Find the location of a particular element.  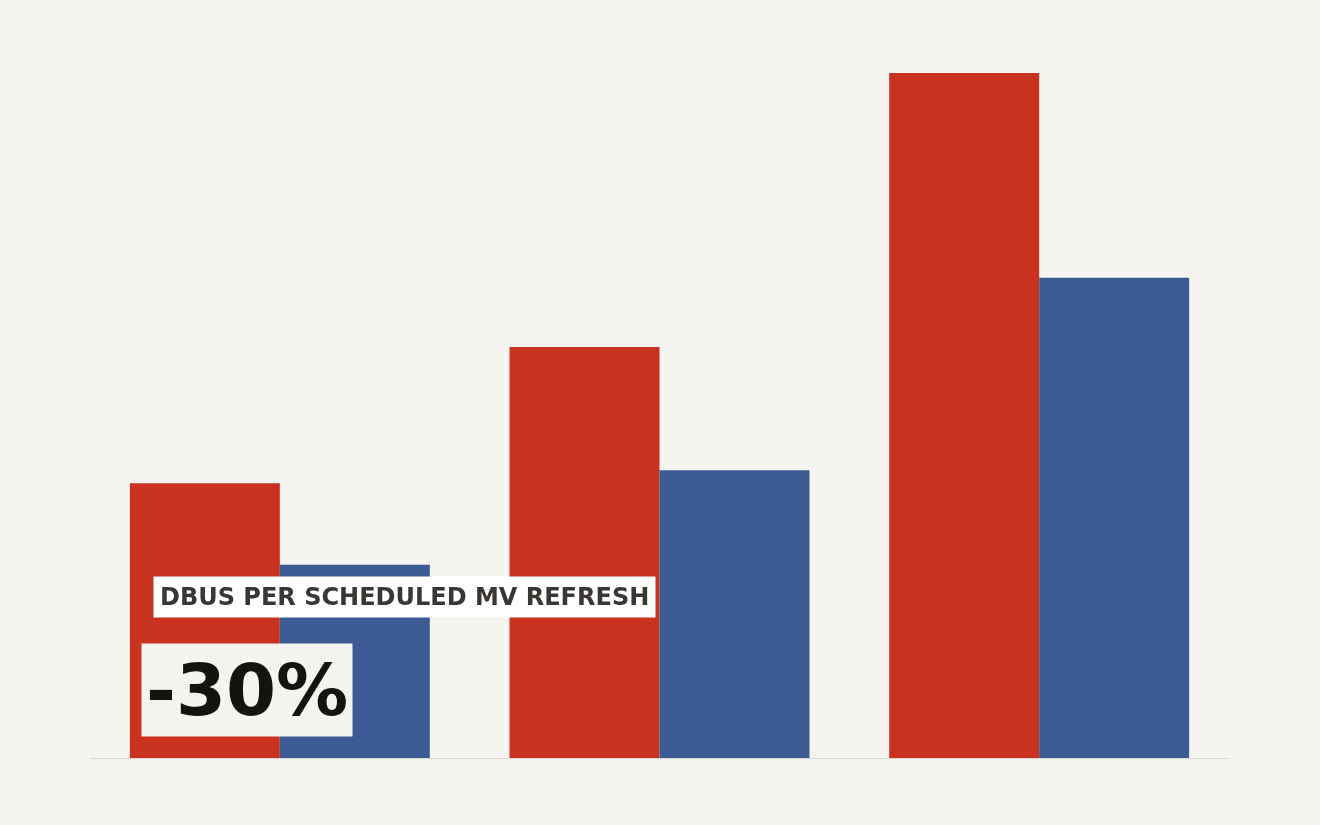

annotation: DBUS PER SCHEDULED MV REFRESH is located at coordinates (405, 597).